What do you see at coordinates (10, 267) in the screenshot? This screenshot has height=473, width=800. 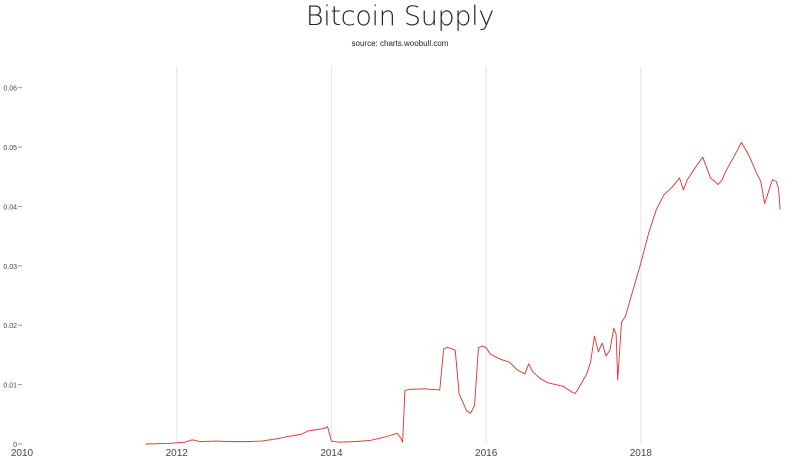 I see `y-tick-label: 0.03` at bounding box center [10, 267].